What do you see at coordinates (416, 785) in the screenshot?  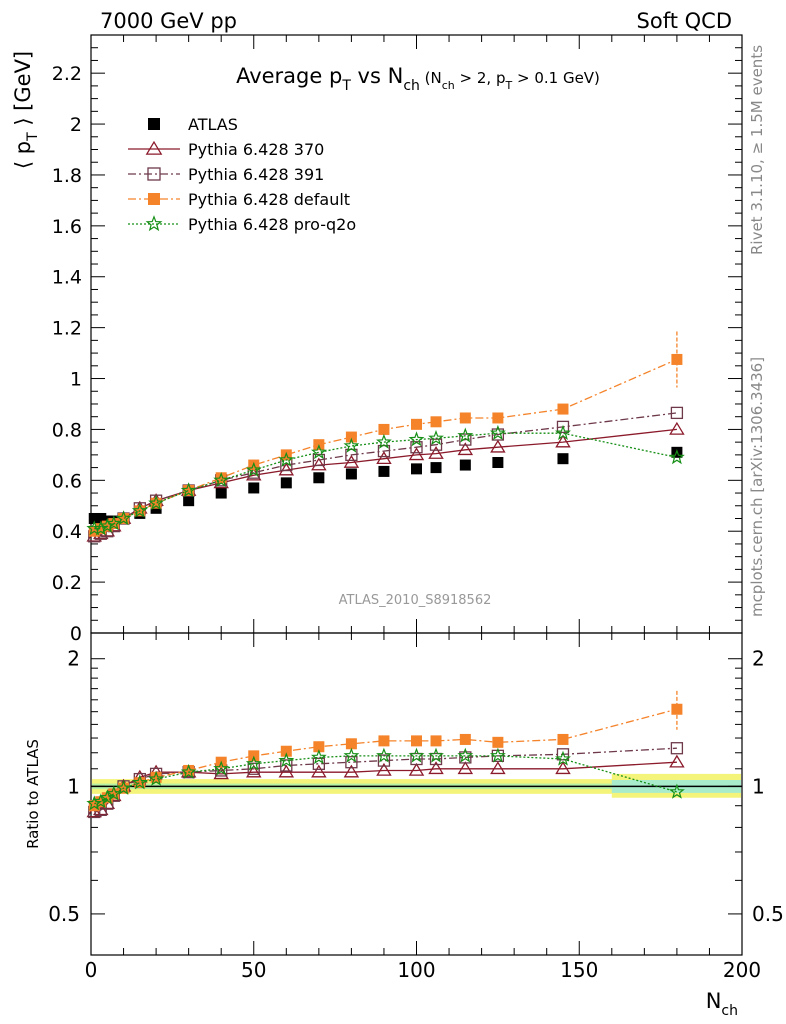 I see `ratio-uncertainty-bands` at bounding box center [416, 785].